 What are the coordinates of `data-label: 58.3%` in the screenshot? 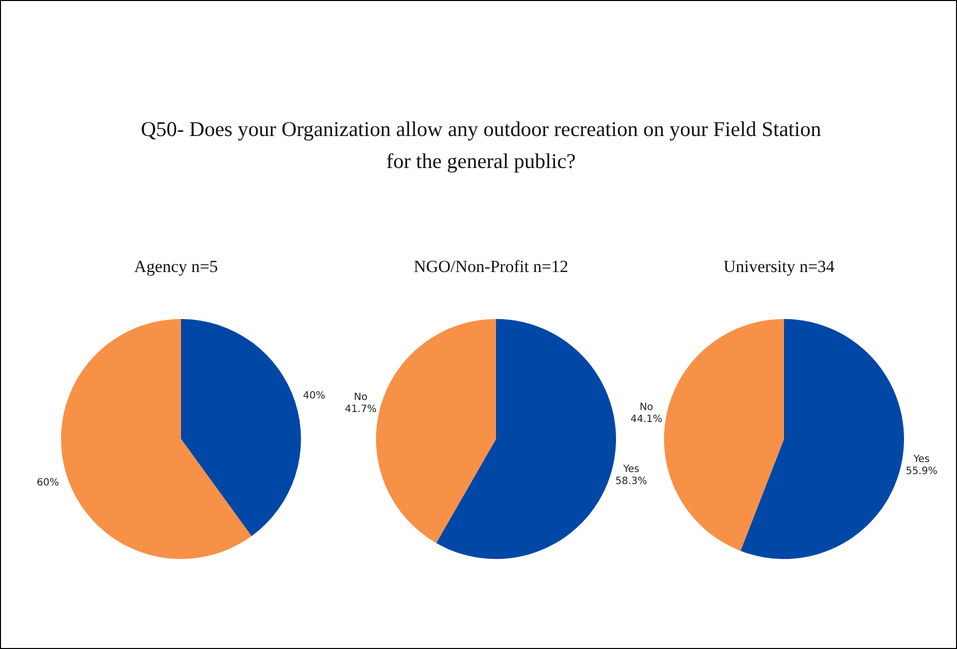 It's located at (631, 481).